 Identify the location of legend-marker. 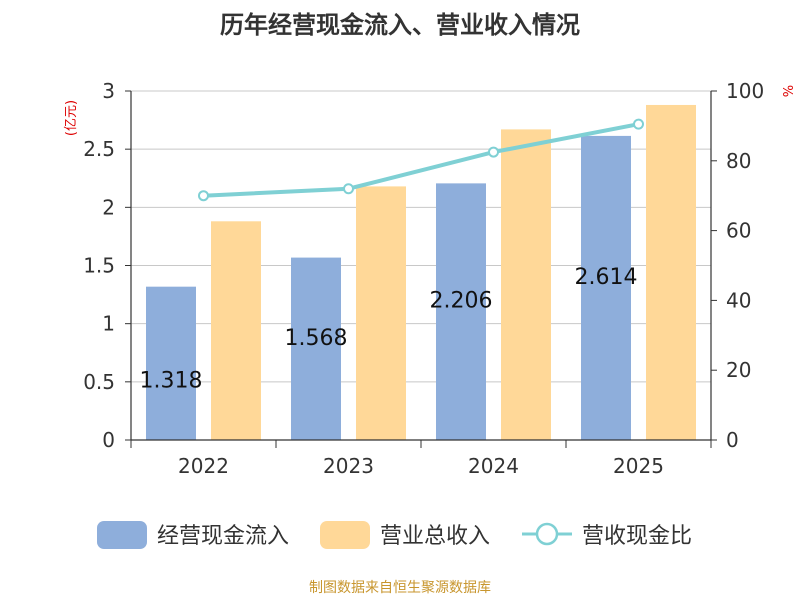
(547, 534).